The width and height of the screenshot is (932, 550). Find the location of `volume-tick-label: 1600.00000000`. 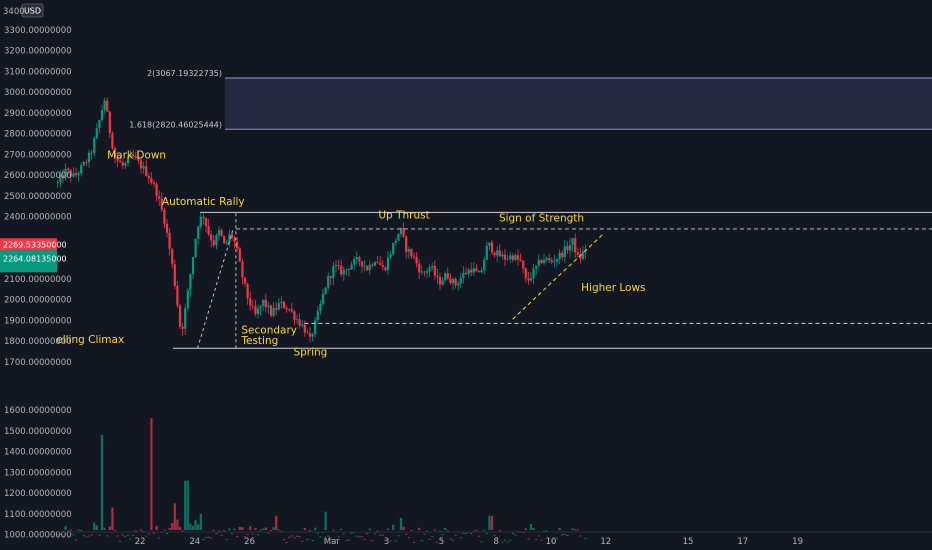

volume-tick-label: 1600.00000000 is located at coordinates (38, 411).